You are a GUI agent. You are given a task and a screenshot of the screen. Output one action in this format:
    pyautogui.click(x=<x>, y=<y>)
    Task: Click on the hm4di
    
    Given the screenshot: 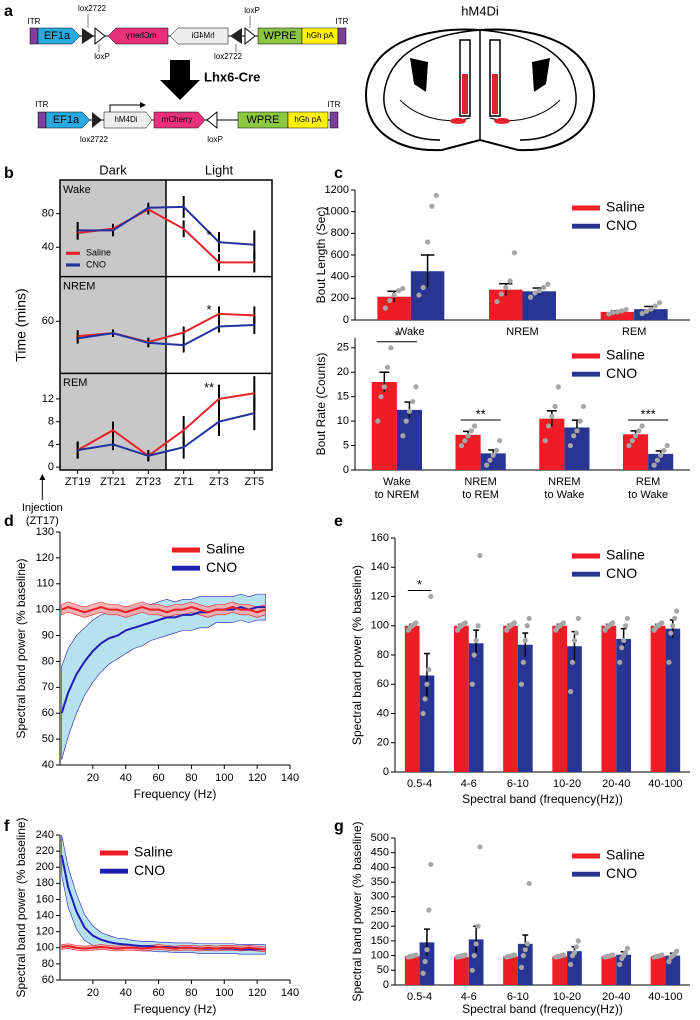 What is the action you would take?
    pyautogui.click(x=199, y=36)
    